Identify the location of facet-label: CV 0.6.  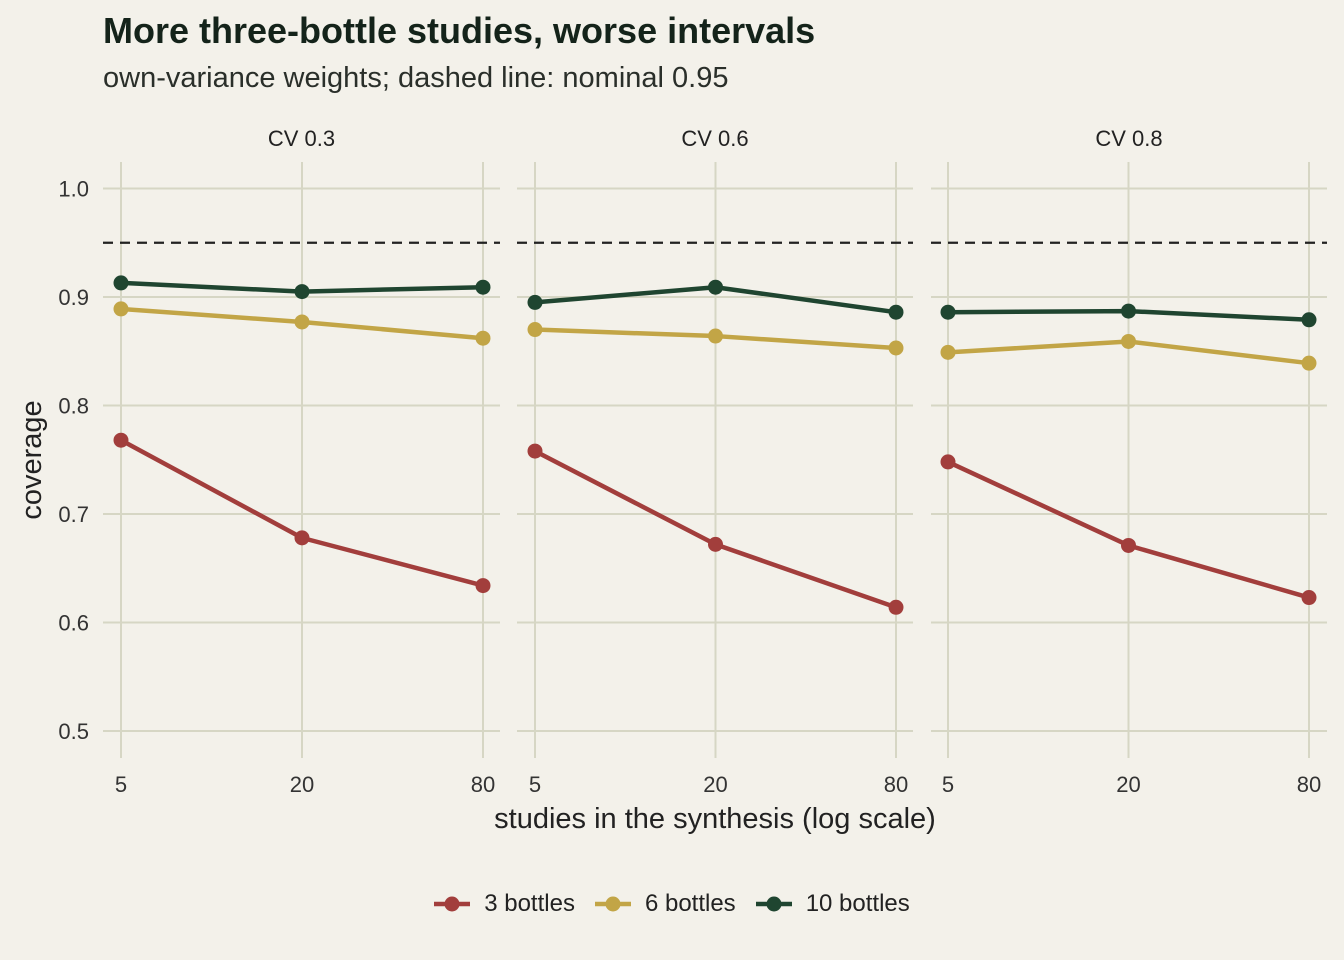
(714, 138).